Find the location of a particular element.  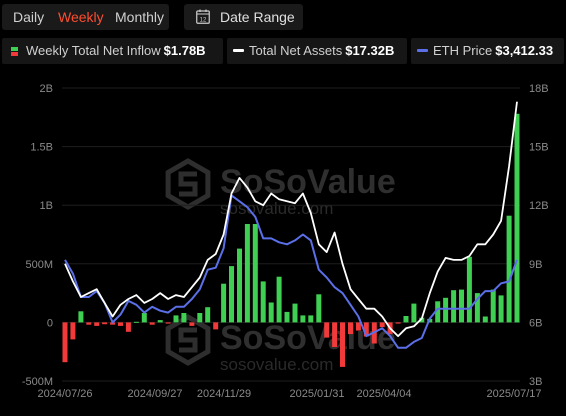

period-selector: Daily Weekly Monthly is located at coordinates (85, 17).